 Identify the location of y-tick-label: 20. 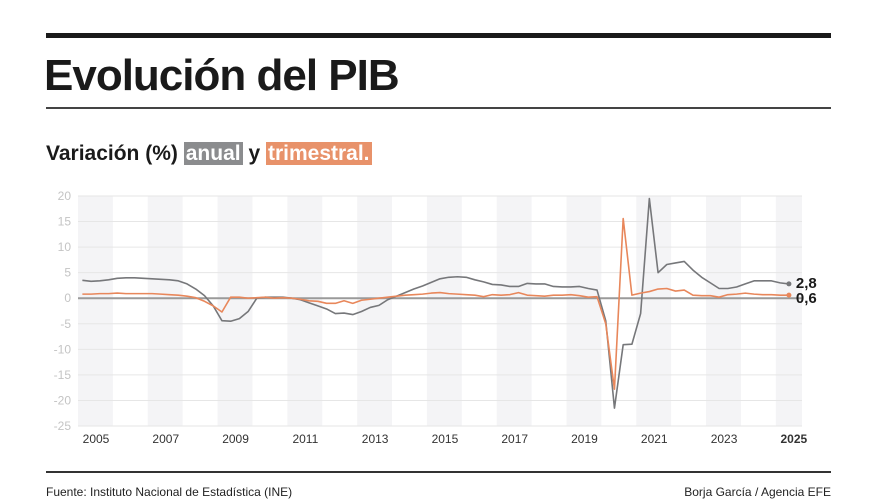
(65, 196).